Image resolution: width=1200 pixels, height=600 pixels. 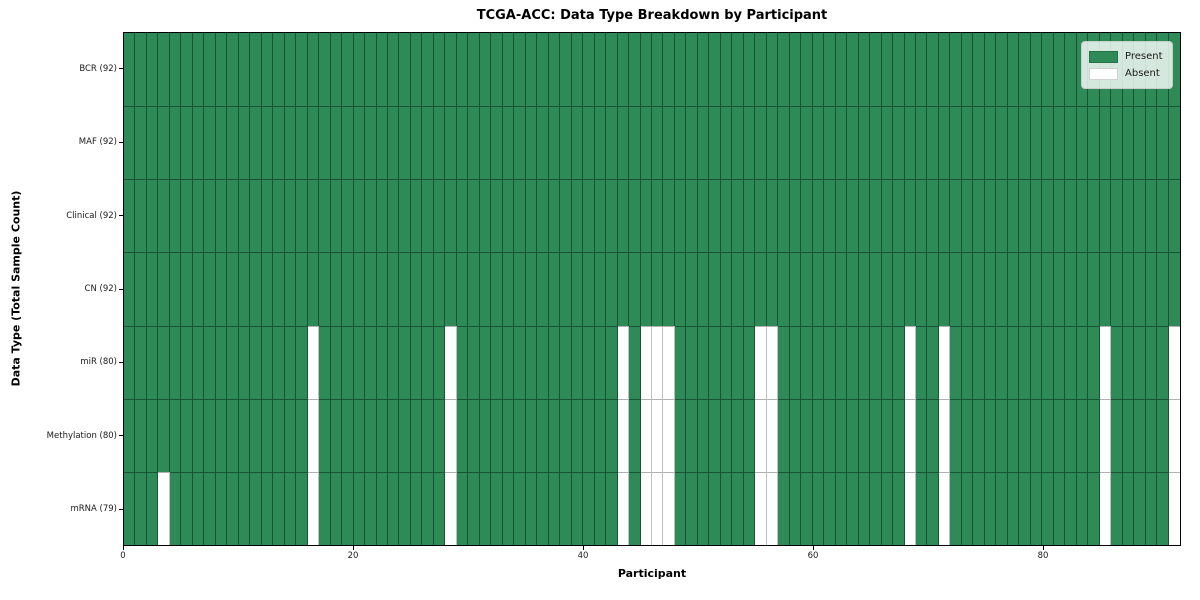 What do you see at coordinates (658, 70) in the screenshot?
I see `cell-BCR-p46` at bounding box center [658, 70].